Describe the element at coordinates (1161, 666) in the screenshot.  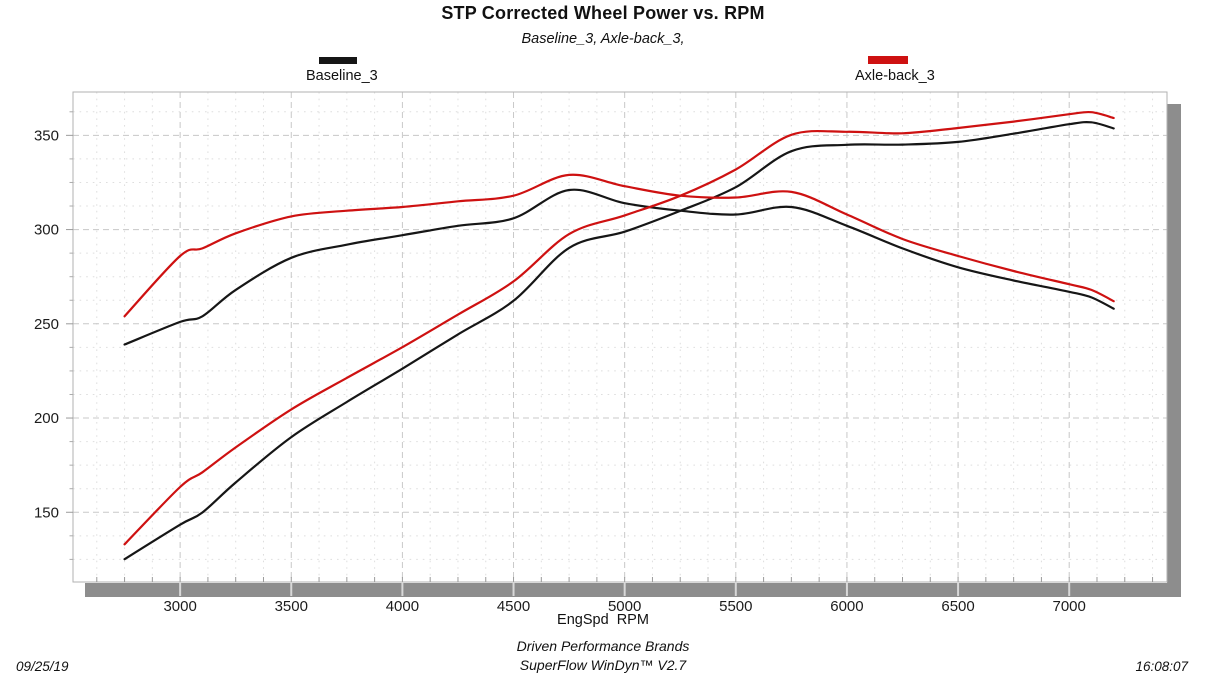
I see `time-stamp: 16:08:07` at that location.